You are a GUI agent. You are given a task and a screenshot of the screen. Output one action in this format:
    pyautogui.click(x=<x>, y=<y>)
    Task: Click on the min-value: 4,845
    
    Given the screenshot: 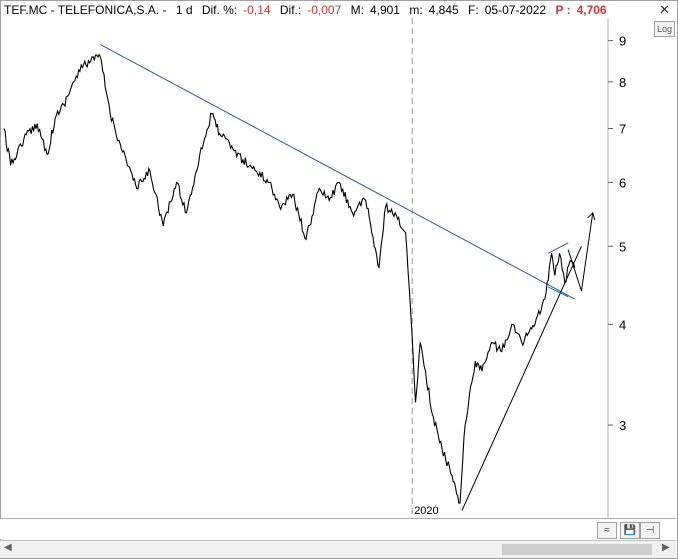 What is the action you would take?
    pyautogui.click(x=443, y=10)
    